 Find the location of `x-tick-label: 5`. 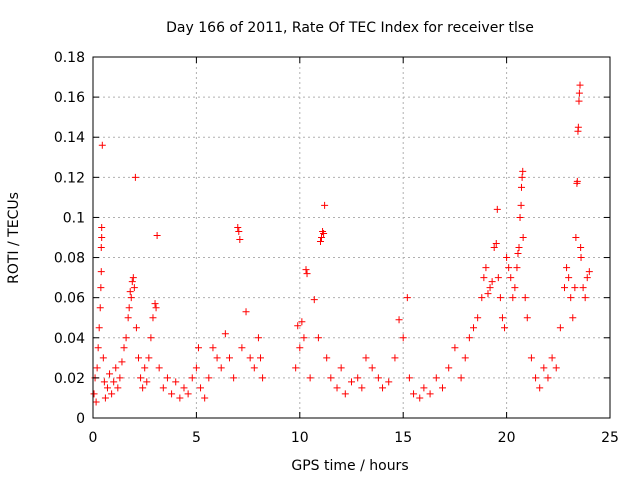

x-tick-label: 5 is located at coordinates (196, 438).